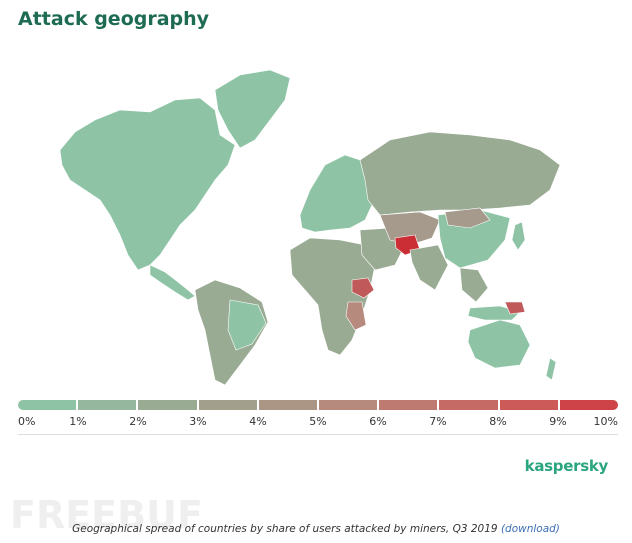 Image resolution: width=632 pixels, height=543 pixels. What do you see at coordinates (252, 109) in the screenshot?
I see `region-greenland` at bounding box center [252, 109].